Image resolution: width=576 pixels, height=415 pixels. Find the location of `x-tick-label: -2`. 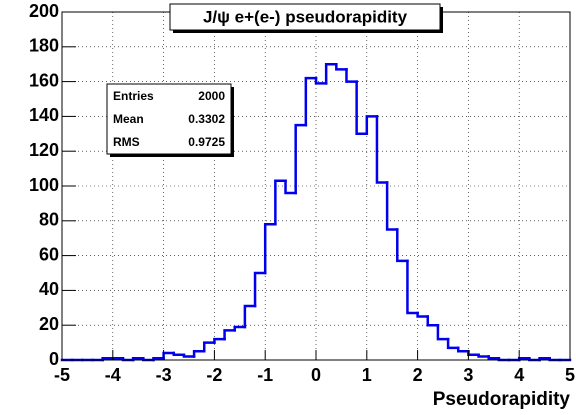

x-tick-label: -2 is located at coordinates (214, 375).